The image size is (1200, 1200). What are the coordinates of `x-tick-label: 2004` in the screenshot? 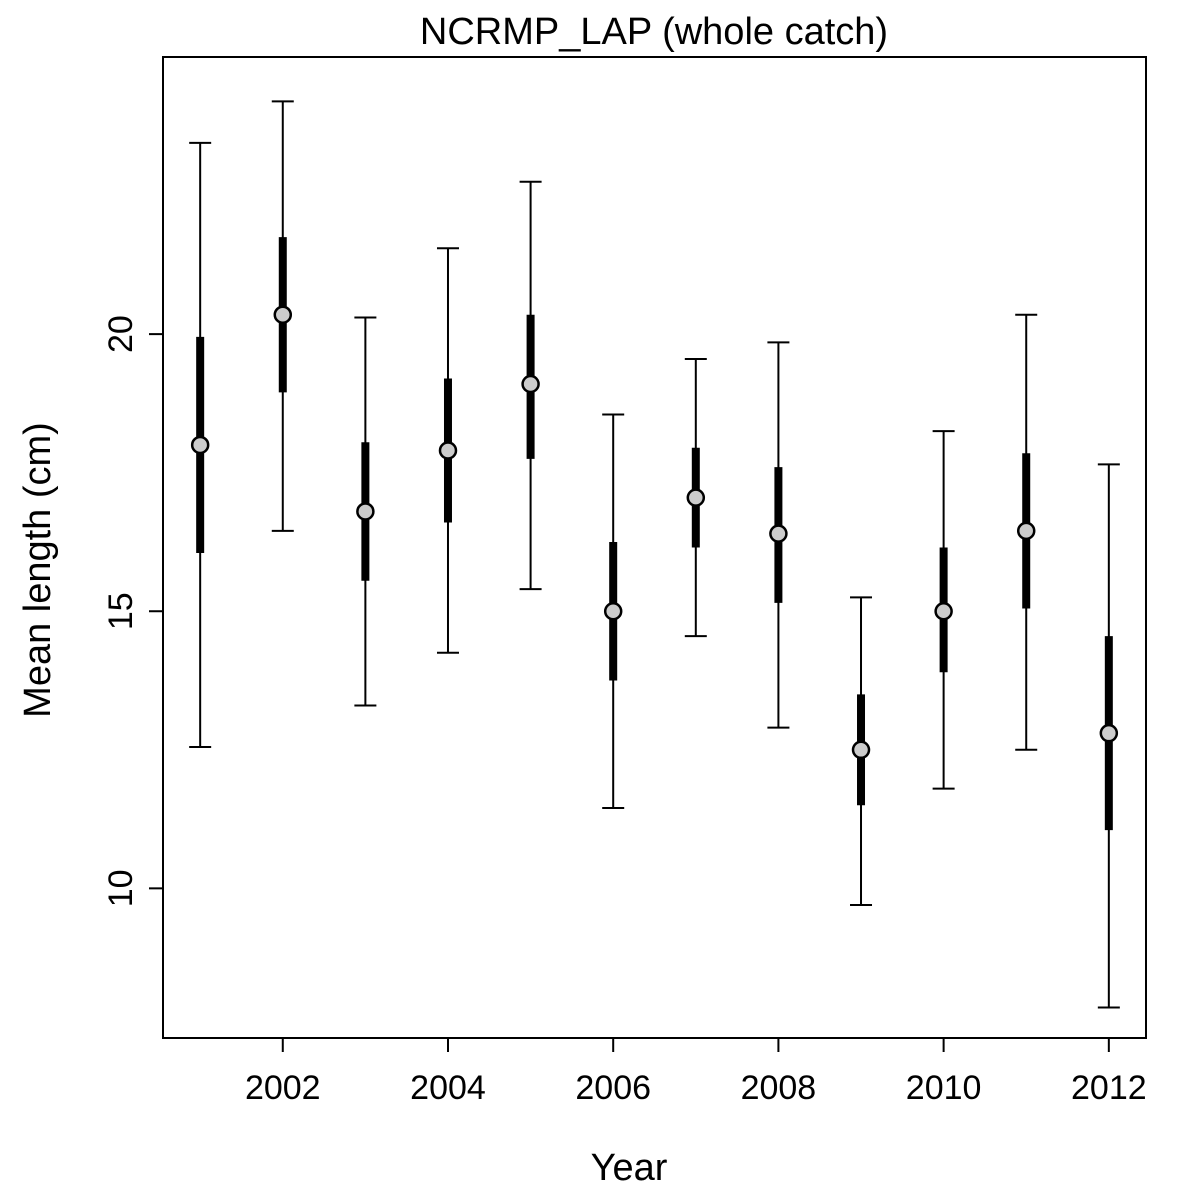 It's located at (448, 1088).